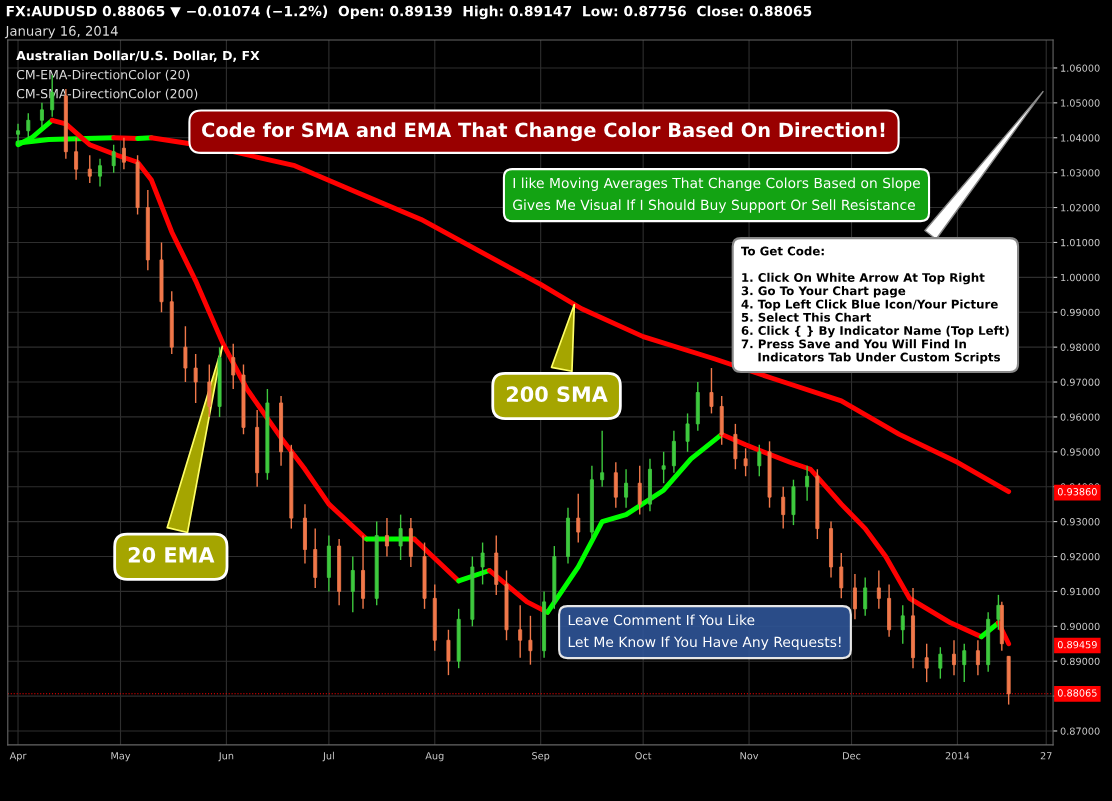 The image size is (1112, 801). I want to click on y-tick-label: 0.90000, so click(1080, 626).